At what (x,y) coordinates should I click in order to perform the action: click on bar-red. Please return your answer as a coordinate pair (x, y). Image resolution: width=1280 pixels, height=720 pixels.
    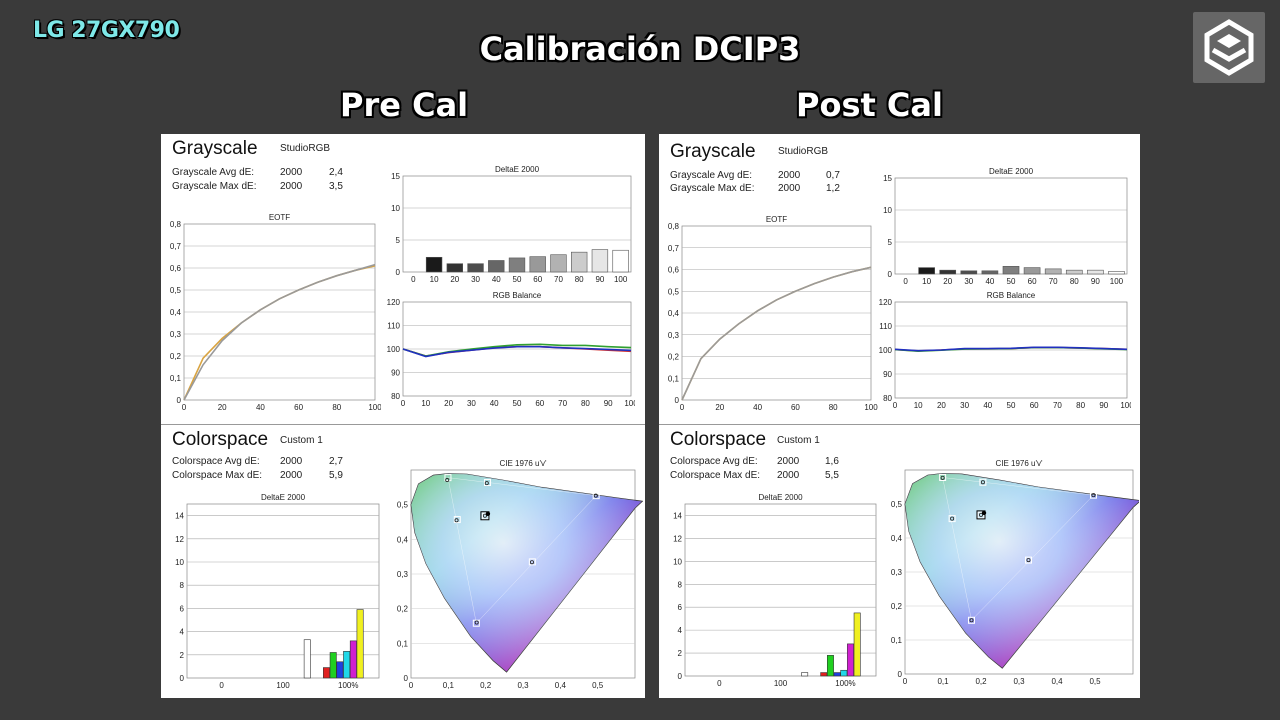
    Looking at the image, I should click on (326, 673).